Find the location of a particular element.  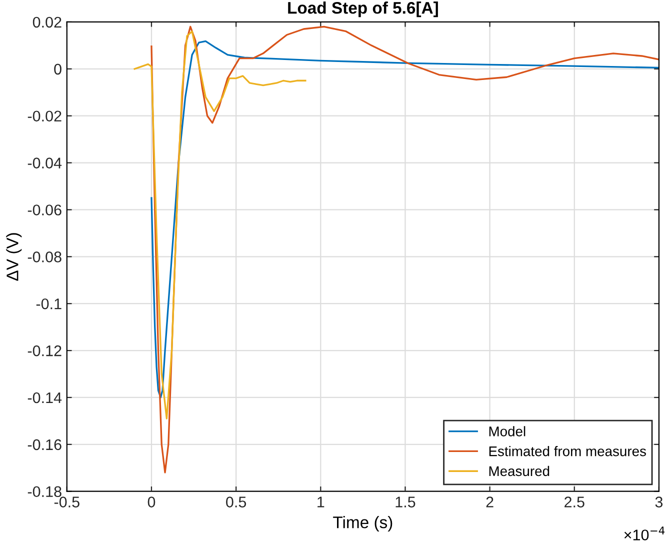

x-tick-label: 0 is located at coordinates (152, 502).